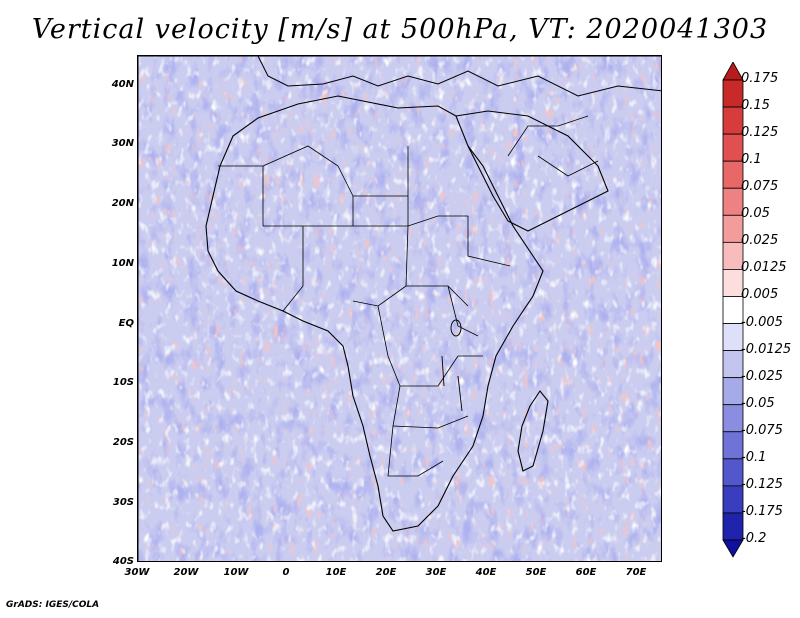 This screenshot has height=618, width=800. Describe the element at coordinates (766, 349) in the screenshot. I see `colorbar-label: -0.0125` at that location.